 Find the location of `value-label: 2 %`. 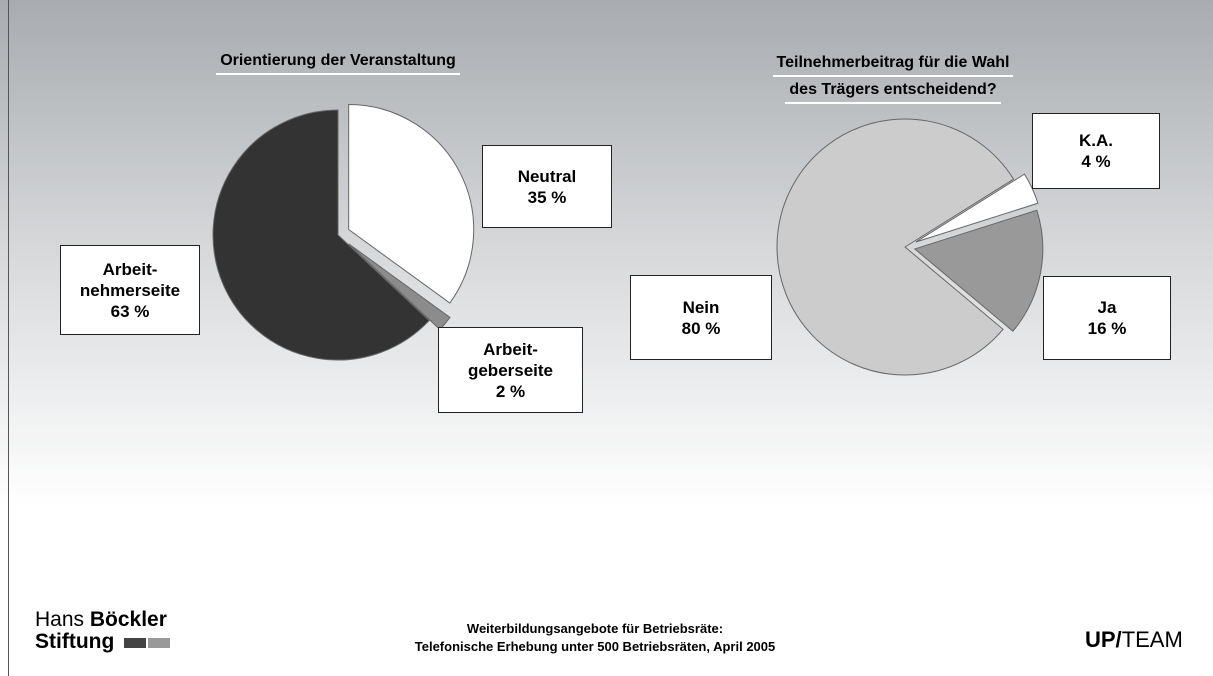

value-label: 2 % is located at coordinates (510, 391).